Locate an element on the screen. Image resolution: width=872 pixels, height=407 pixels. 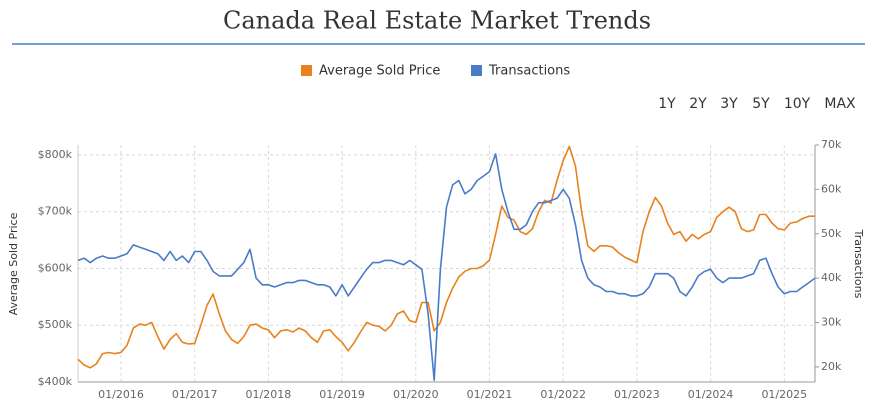
range-button: 5Y is located at coordinates (761, 104).